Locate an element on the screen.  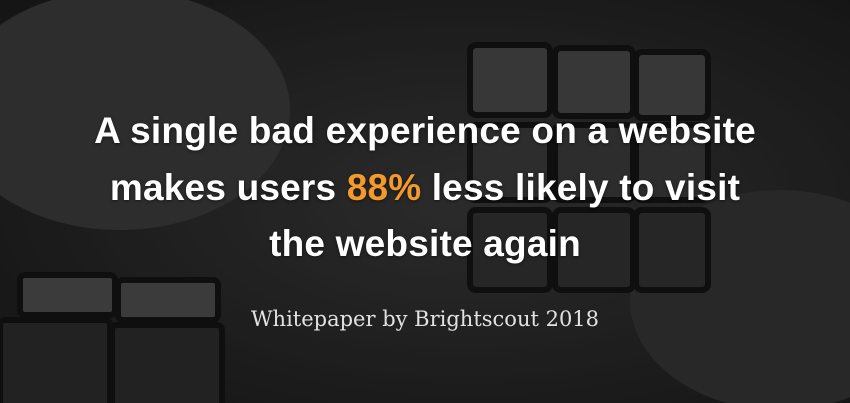
headline-text: makes users is located at coordinates (223, 187).